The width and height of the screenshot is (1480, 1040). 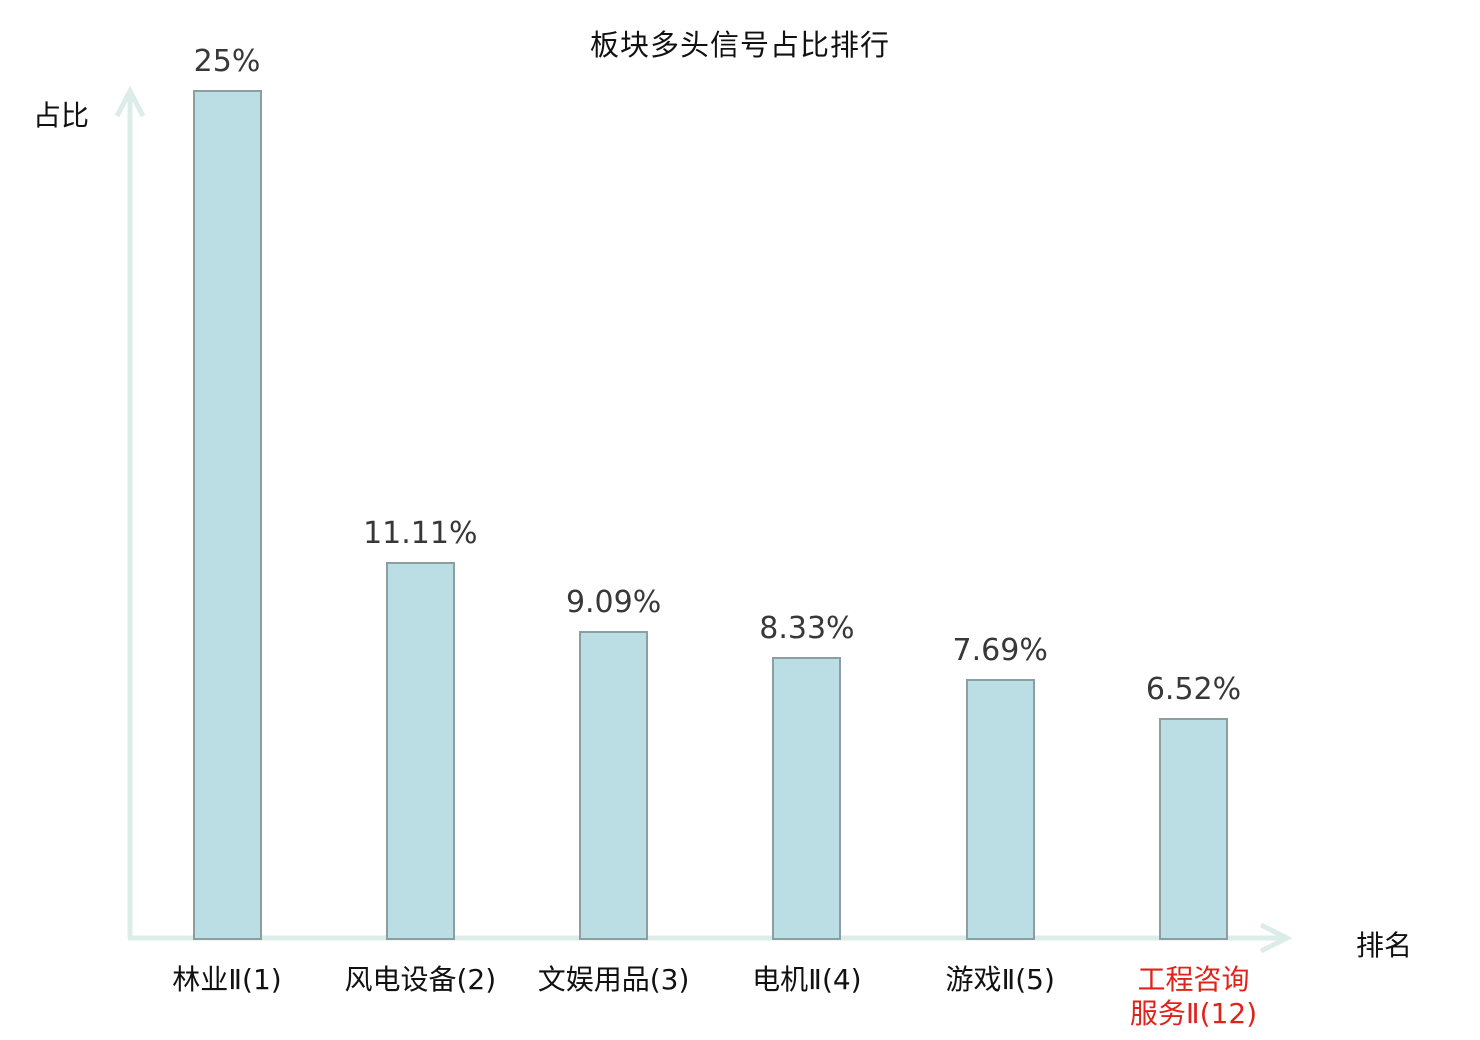 What do you see at coordinates (807, 628) in the screenshot?
I see `bar-value-label: 8.33%` at bounding box center [807, 628].